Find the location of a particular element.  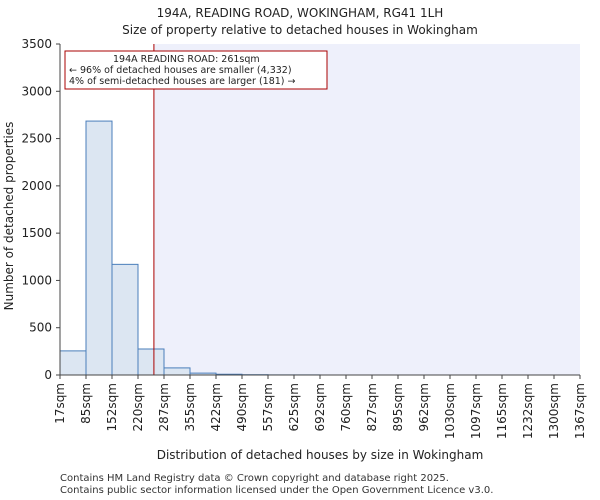

y-axis-label: Number of detached properties is located at coordinates (9, 216).